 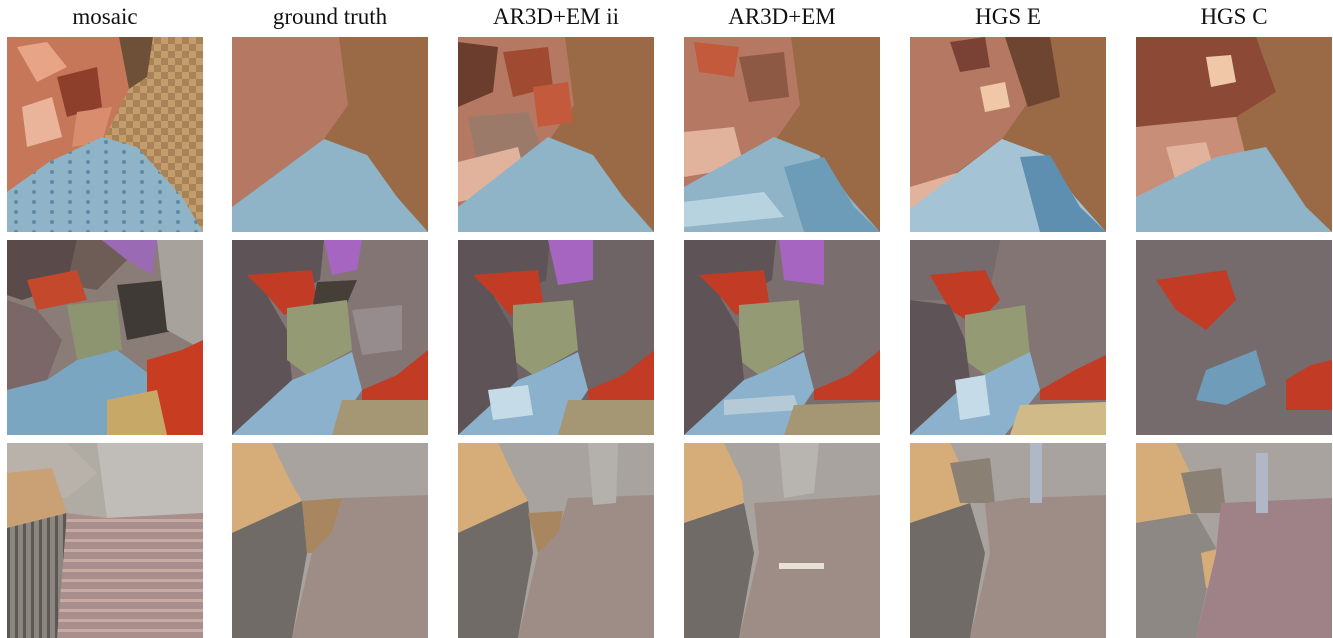 What do you see at coordinates (1008, 16) in the screenshot?
I see `column-title-hgs-e: HGS E` at bounding box center [1008, 16].